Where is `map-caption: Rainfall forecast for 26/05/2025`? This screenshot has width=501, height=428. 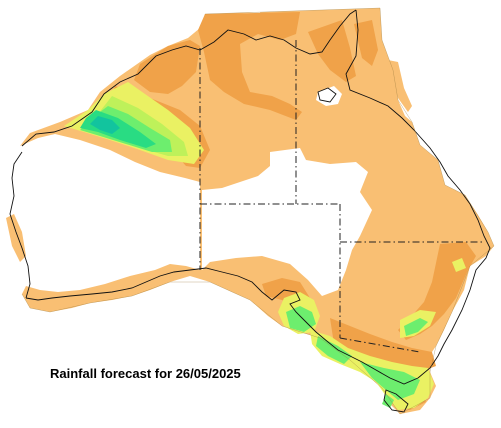 map-caption: Rainfall forecast for 26/05/2025 is located at coordinates (145, 373).